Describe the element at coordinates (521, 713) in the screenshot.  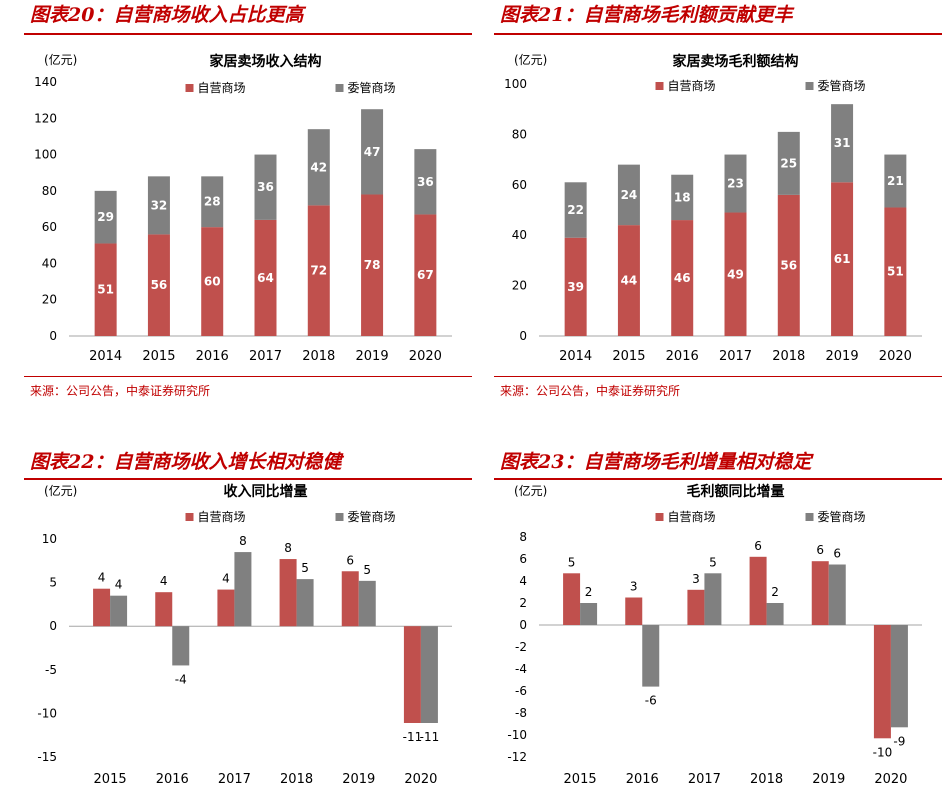
I see `y-tick-label: -8` at that location.